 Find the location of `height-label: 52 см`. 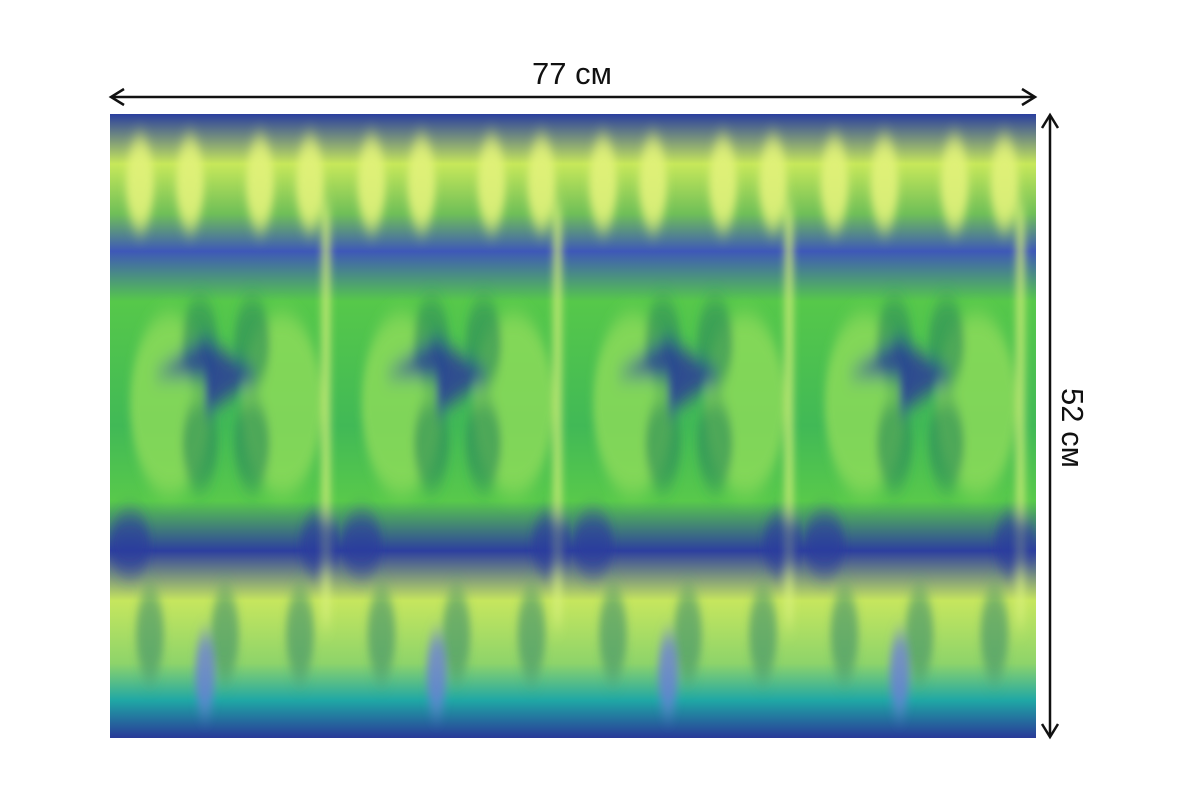

height-label: 52 см is located at coordinates (1072, 428).